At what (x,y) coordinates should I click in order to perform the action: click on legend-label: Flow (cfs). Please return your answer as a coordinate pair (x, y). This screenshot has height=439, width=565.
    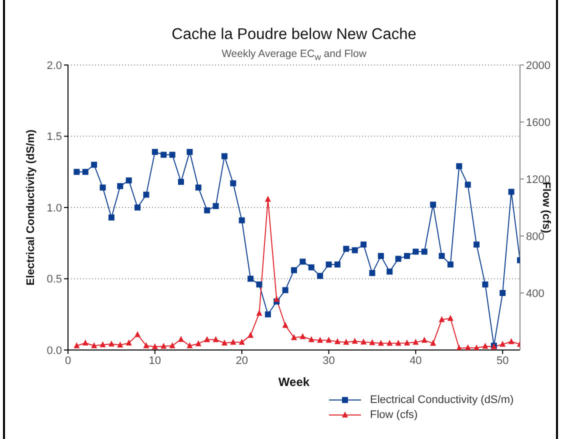
    Looking at the image, I should click on (394, 414).